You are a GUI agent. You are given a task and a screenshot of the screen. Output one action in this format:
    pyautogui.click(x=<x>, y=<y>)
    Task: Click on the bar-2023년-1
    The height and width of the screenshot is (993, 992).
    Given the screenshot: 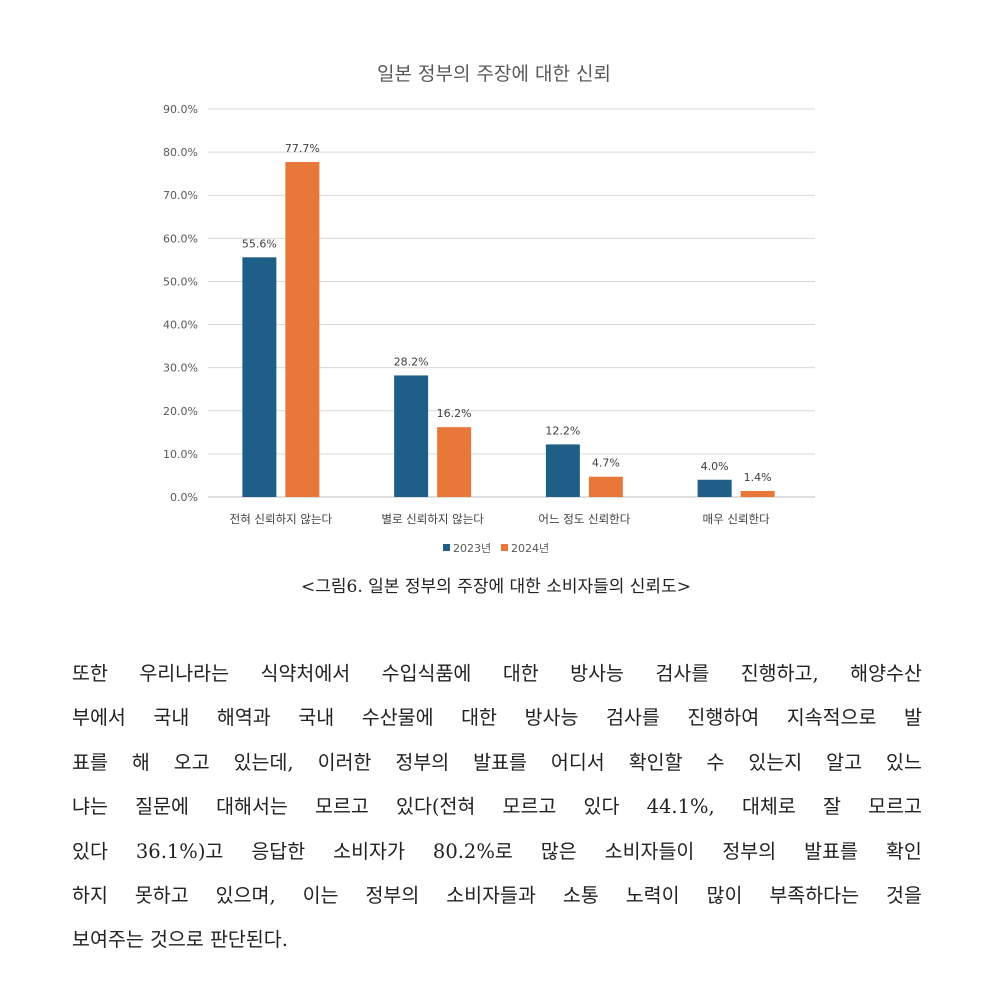 What is the action you would take?
    pyautogui.click(x=411, y=436)
    